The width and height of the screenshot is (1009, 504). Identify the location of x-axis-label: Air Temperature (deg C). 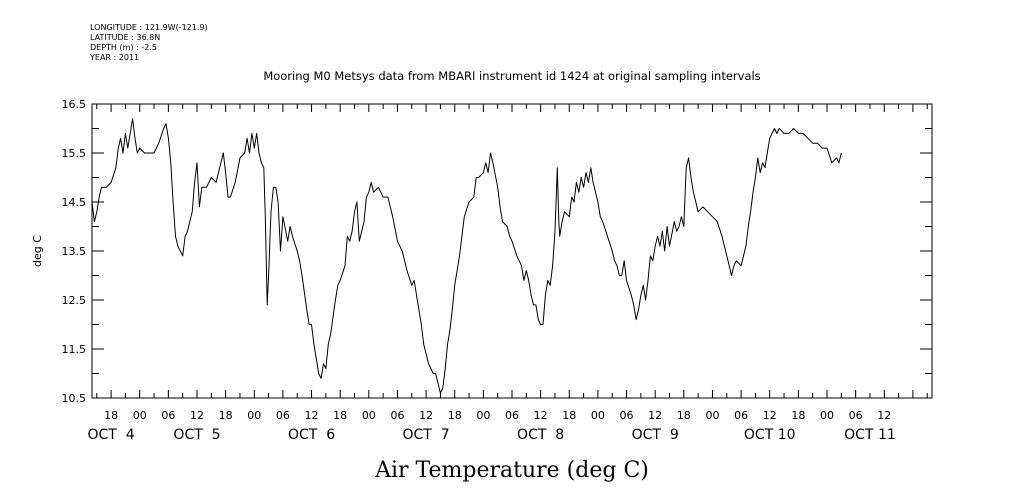
(511, 470).